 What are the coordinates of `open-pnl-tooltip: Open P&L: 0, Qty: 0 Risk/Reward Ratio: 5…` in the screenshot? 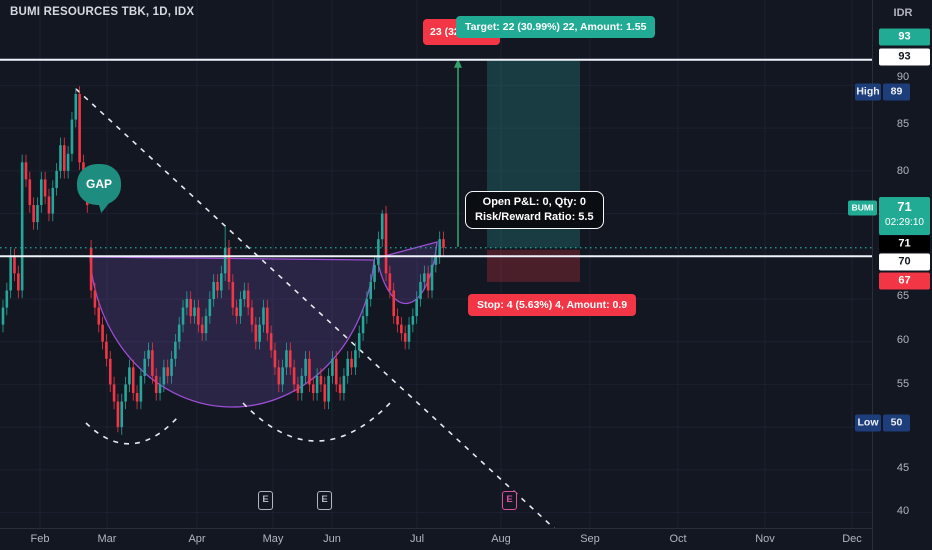 It's located at (534, 210).